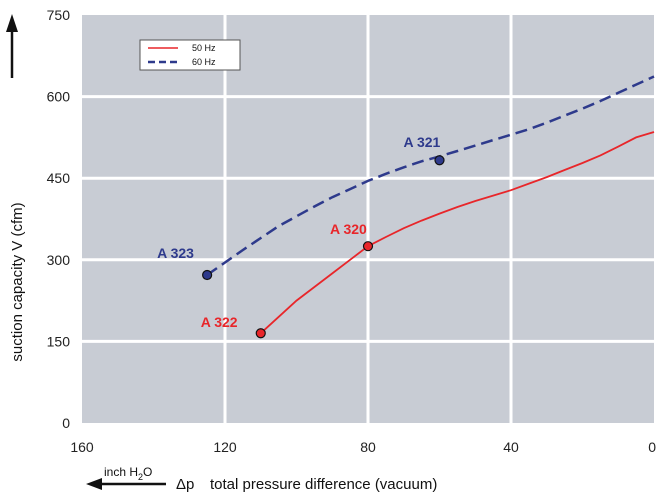  Describe the element at coordinates (175, 253) in the screenshot. I see `point-label: A 323` at that location.